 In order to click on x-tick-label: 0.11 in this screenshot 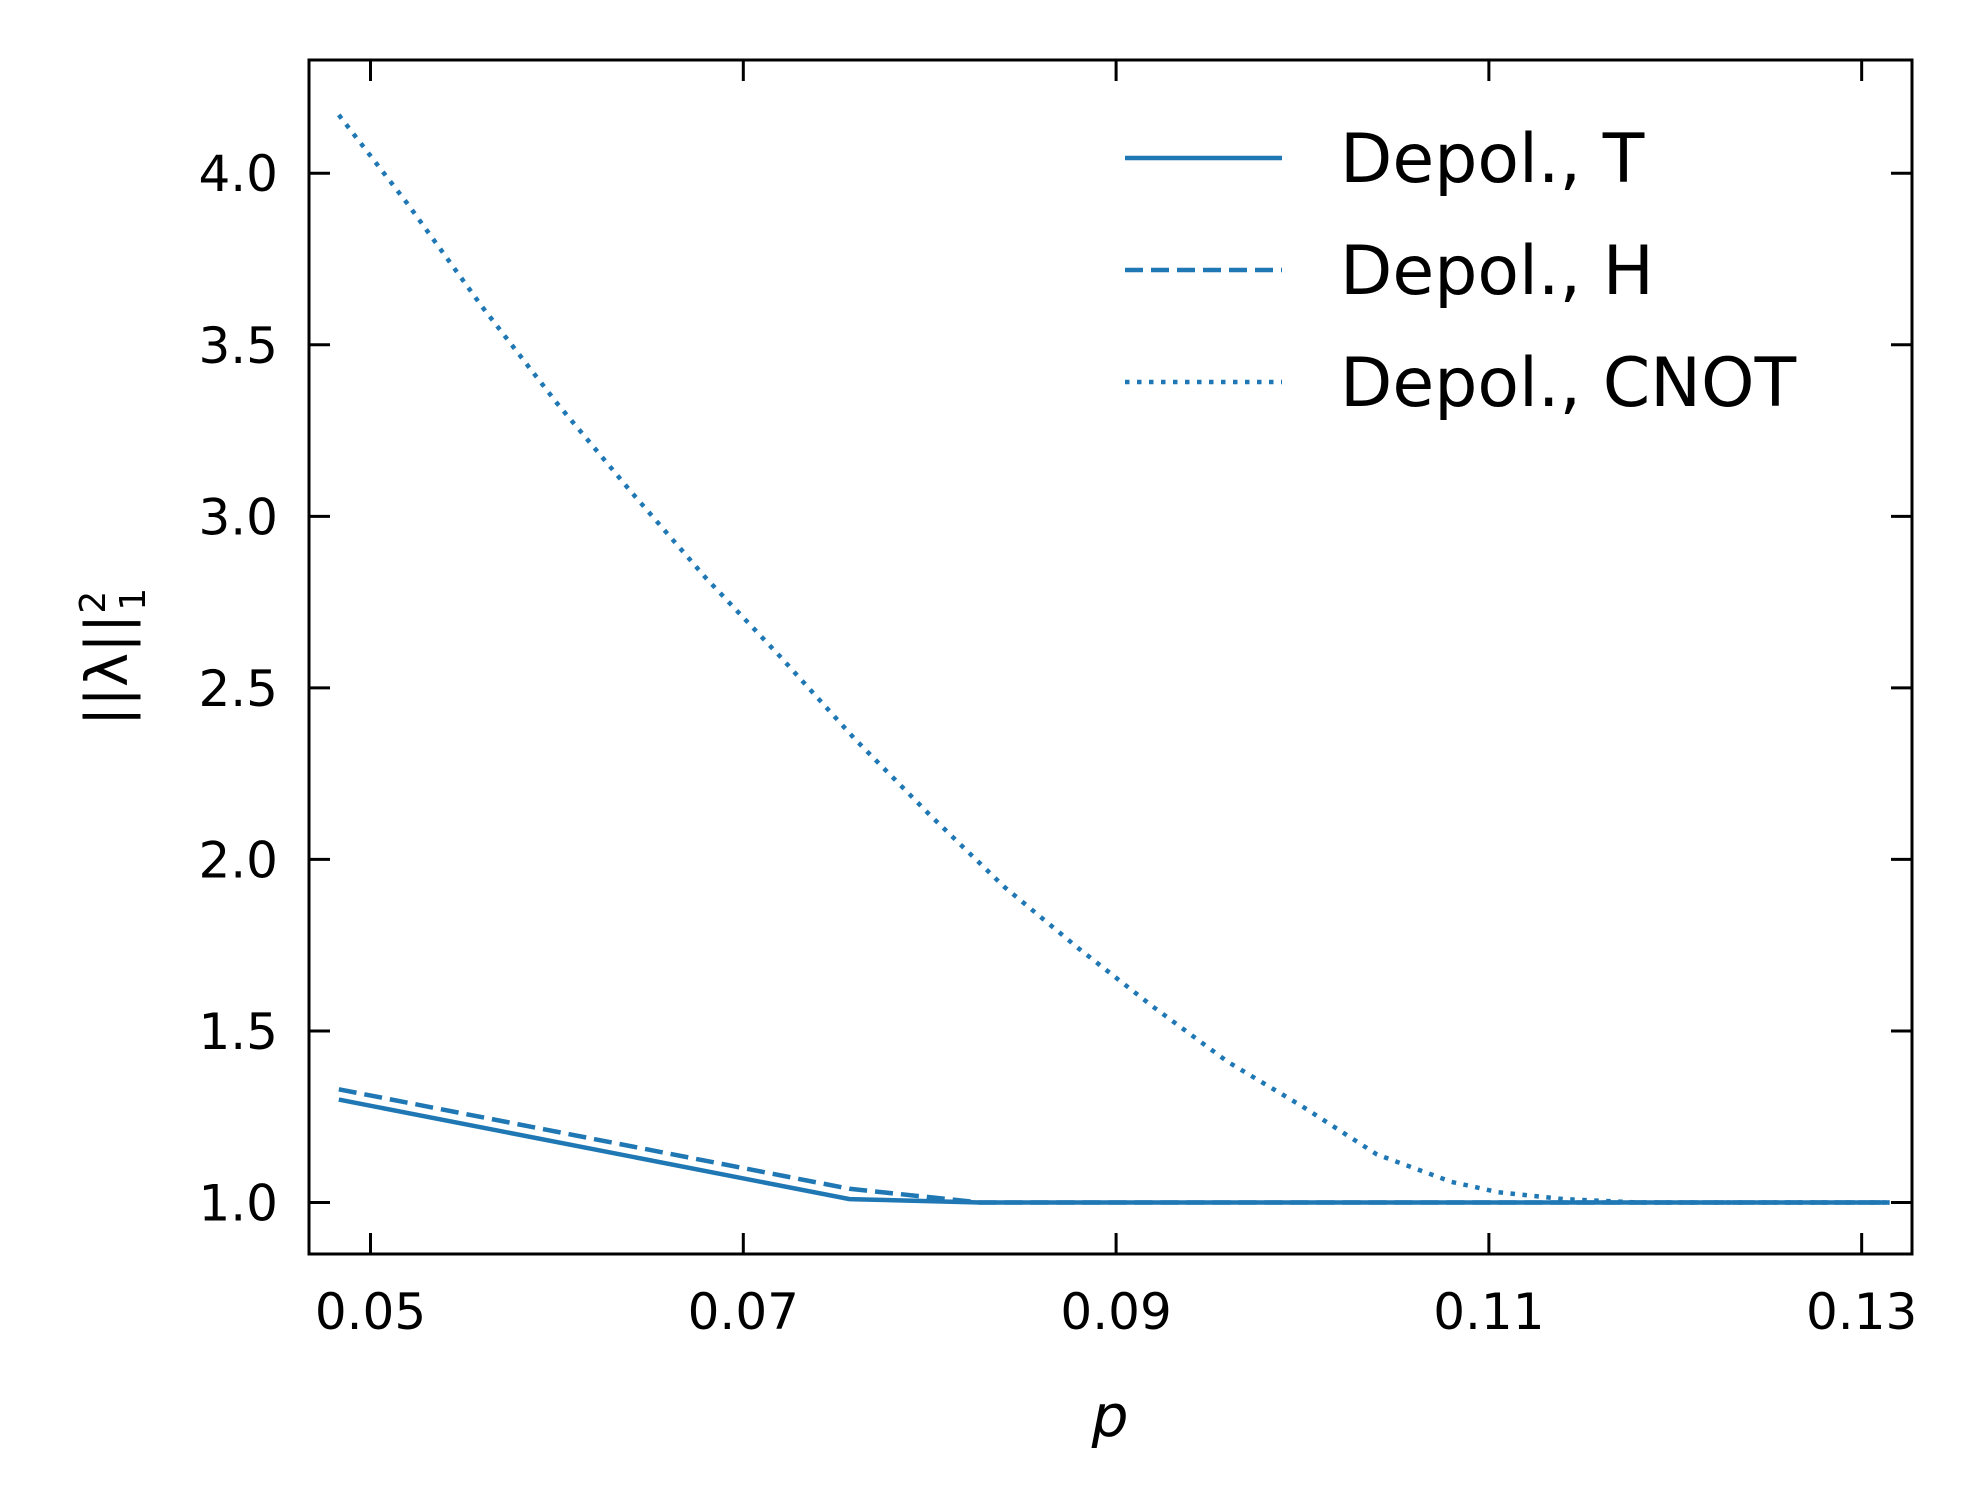, I will do `click(1488, 1312)`.